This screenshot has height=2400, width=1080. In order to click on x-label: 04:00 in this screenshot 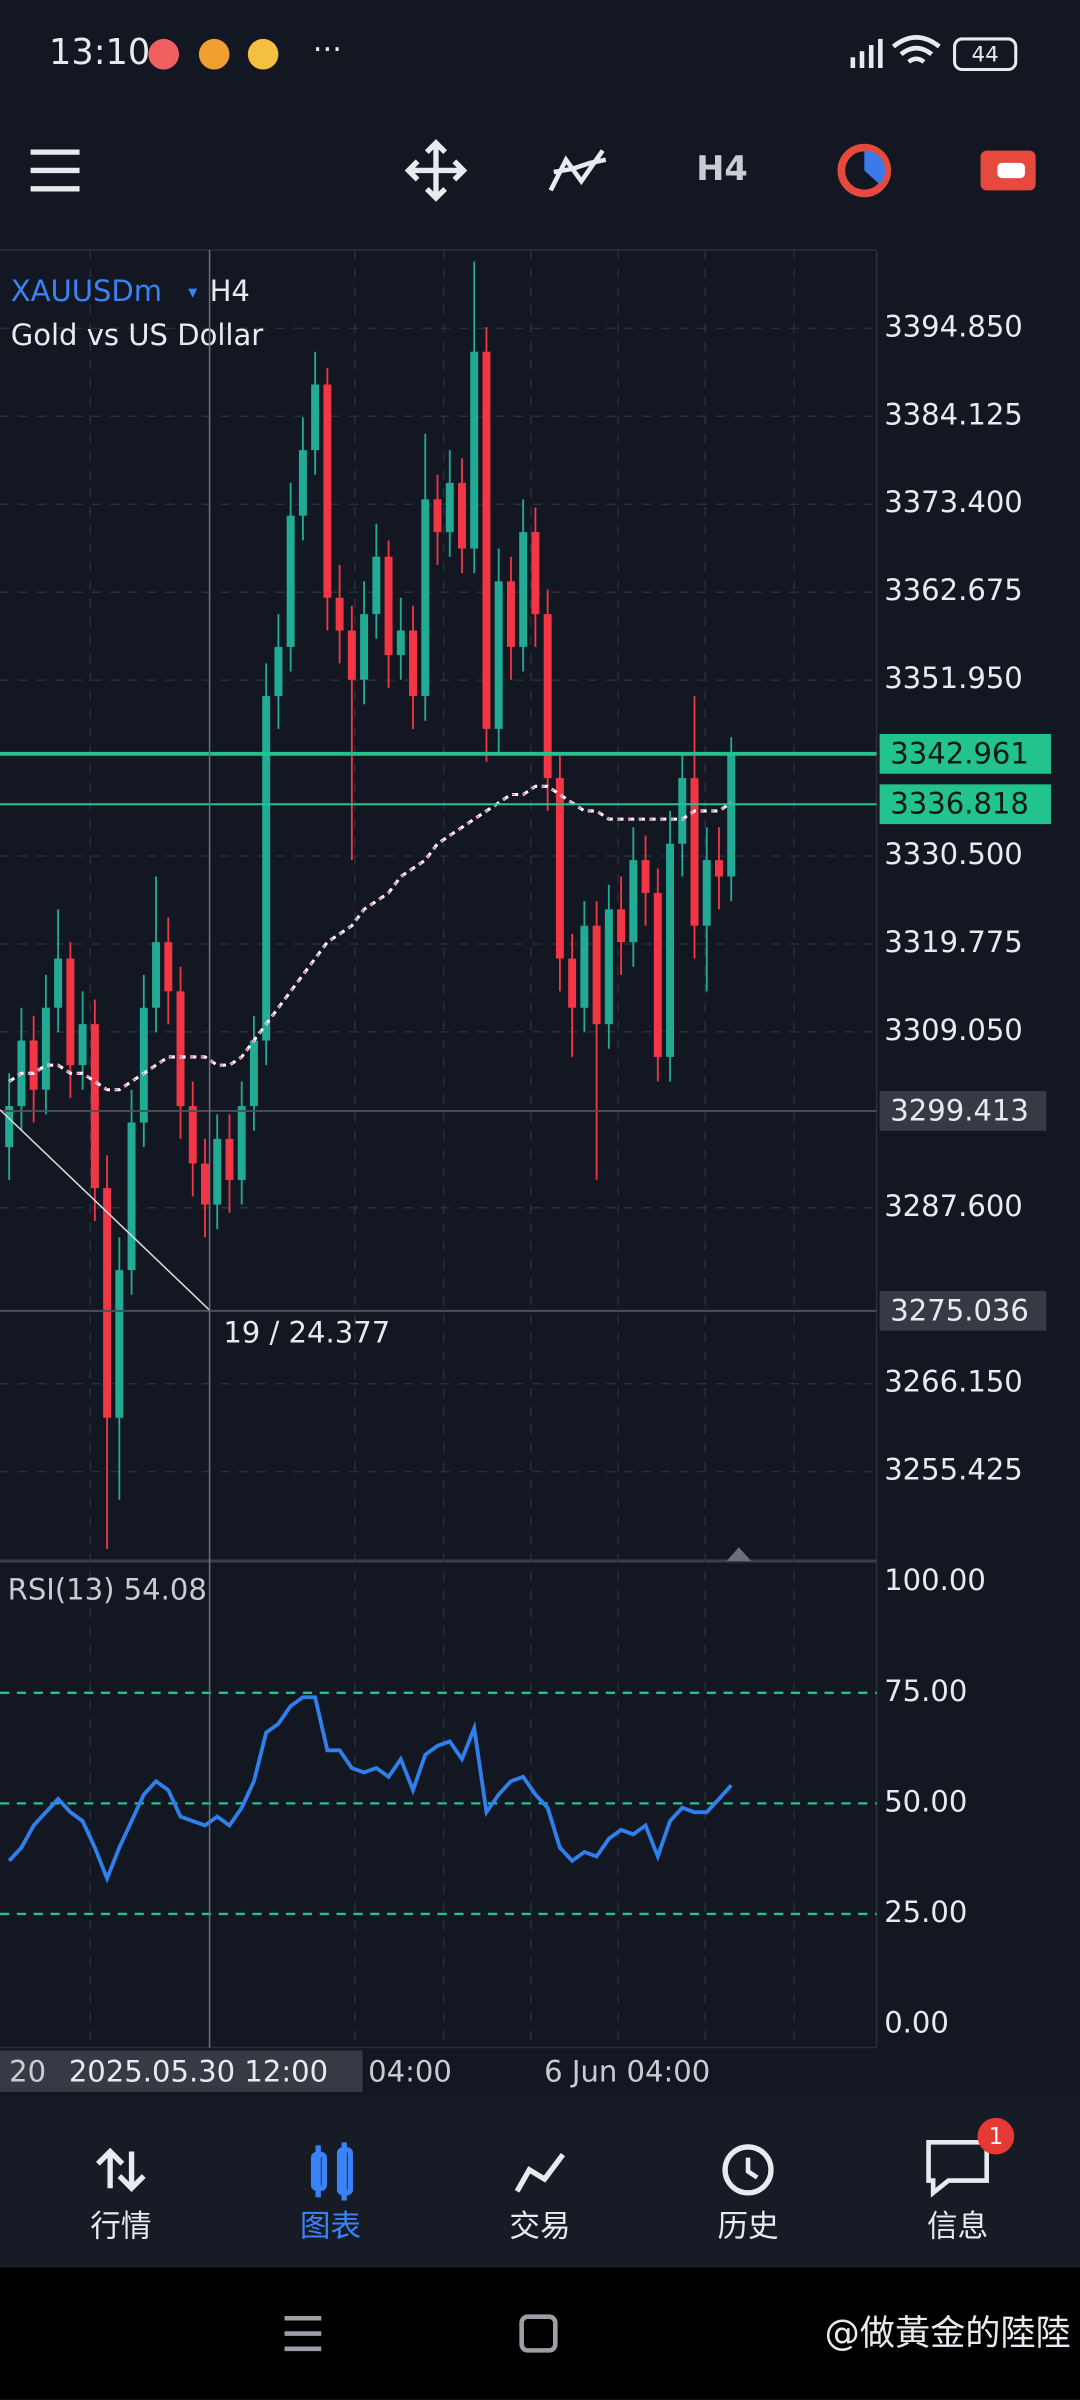, I will do `click(410, 2071)`.